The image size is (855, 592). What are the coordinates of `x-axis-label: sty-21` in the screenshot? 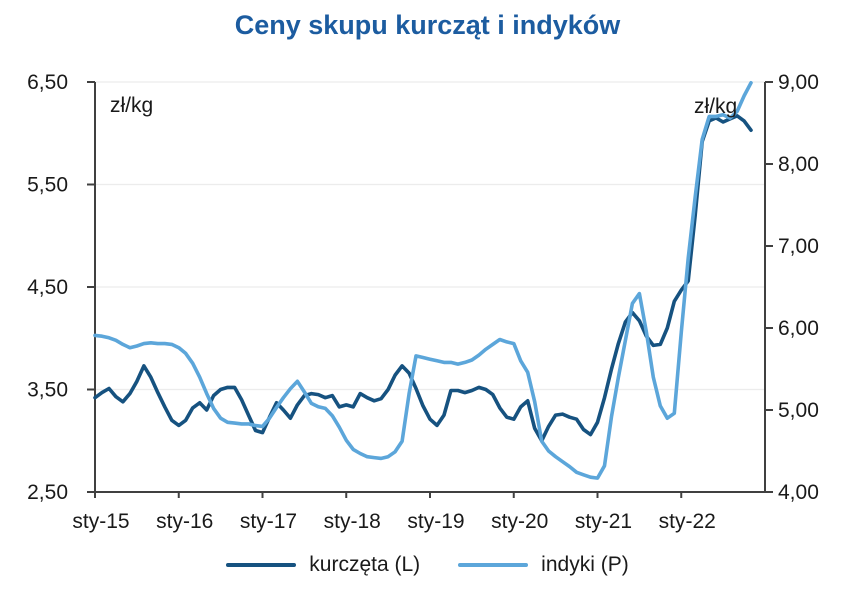 It's located at (603, 521).